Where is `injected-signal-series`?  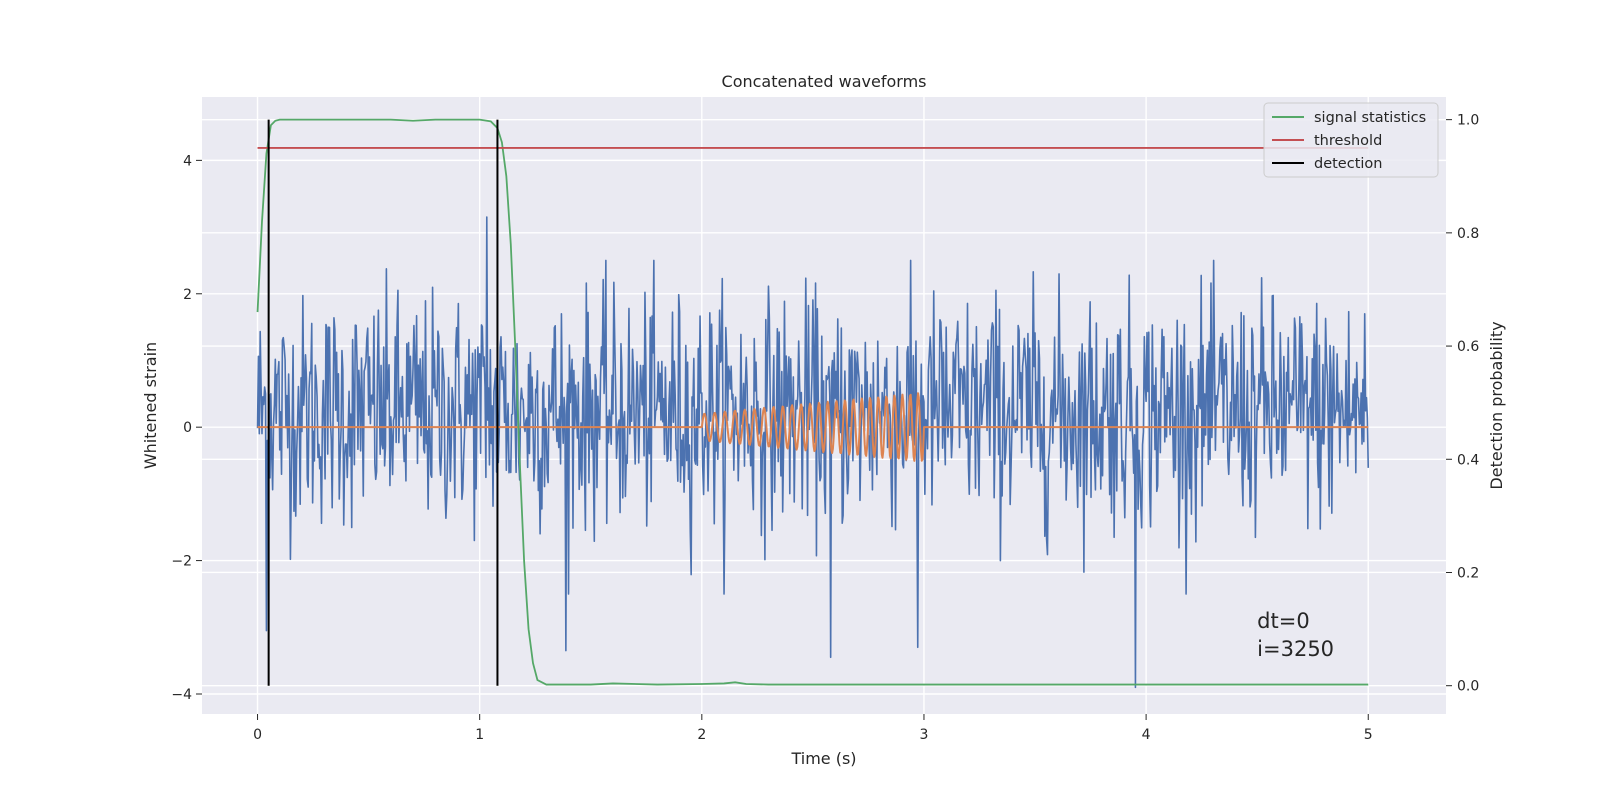 injected-signal-series is located at coordinates (813, 427).